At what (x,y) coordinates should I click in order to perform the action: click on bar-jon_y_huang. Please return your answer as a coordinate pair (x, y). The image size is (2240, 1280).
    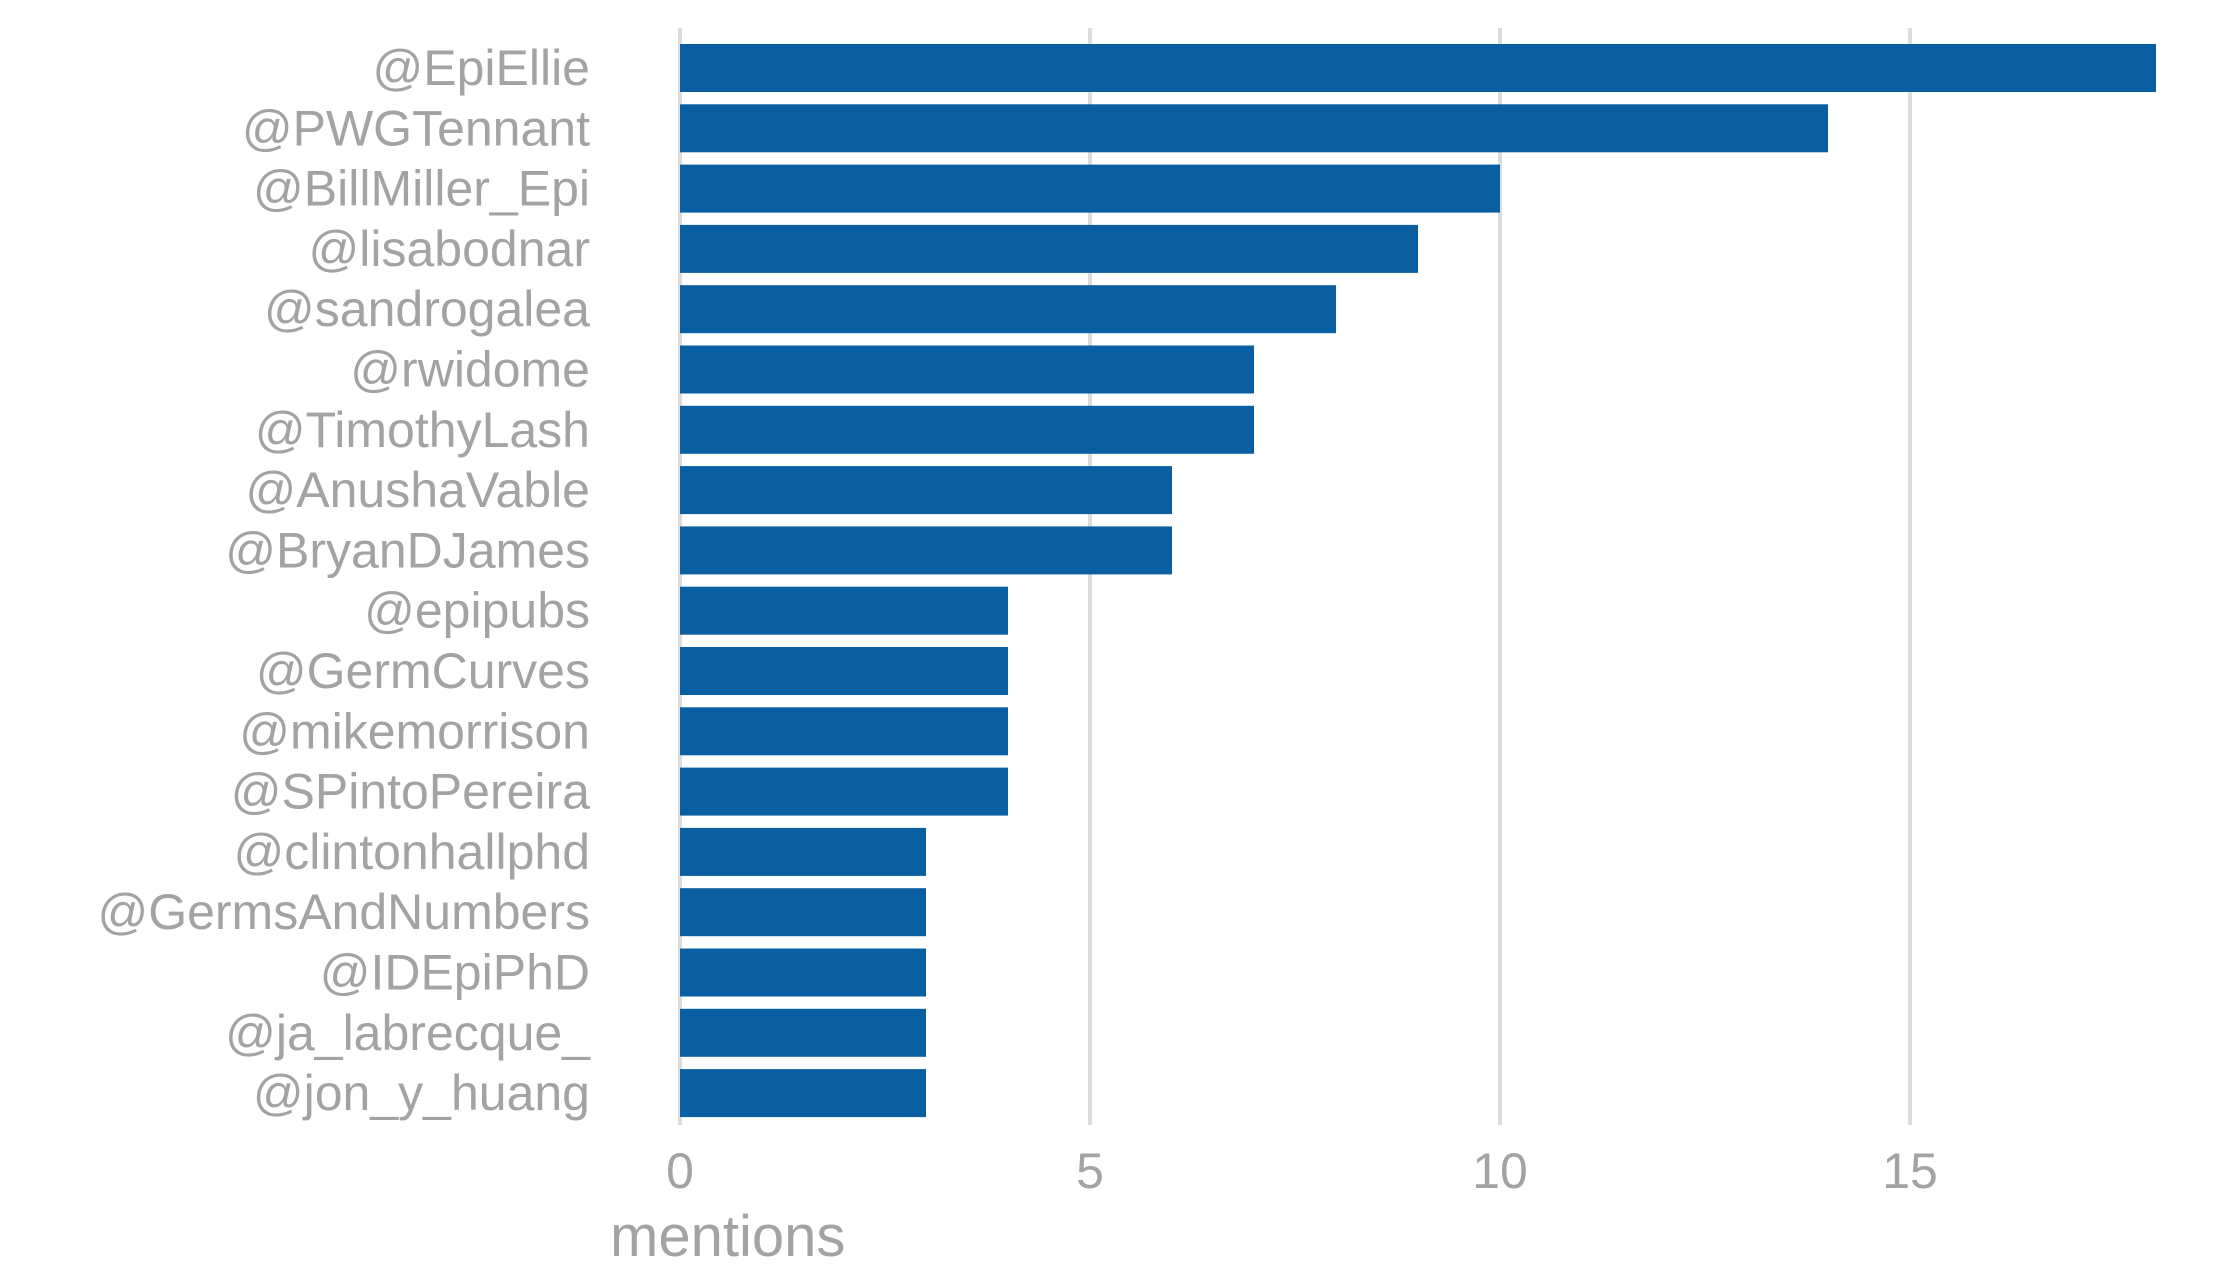
    Looking at the image, I should click on (803, 1093).